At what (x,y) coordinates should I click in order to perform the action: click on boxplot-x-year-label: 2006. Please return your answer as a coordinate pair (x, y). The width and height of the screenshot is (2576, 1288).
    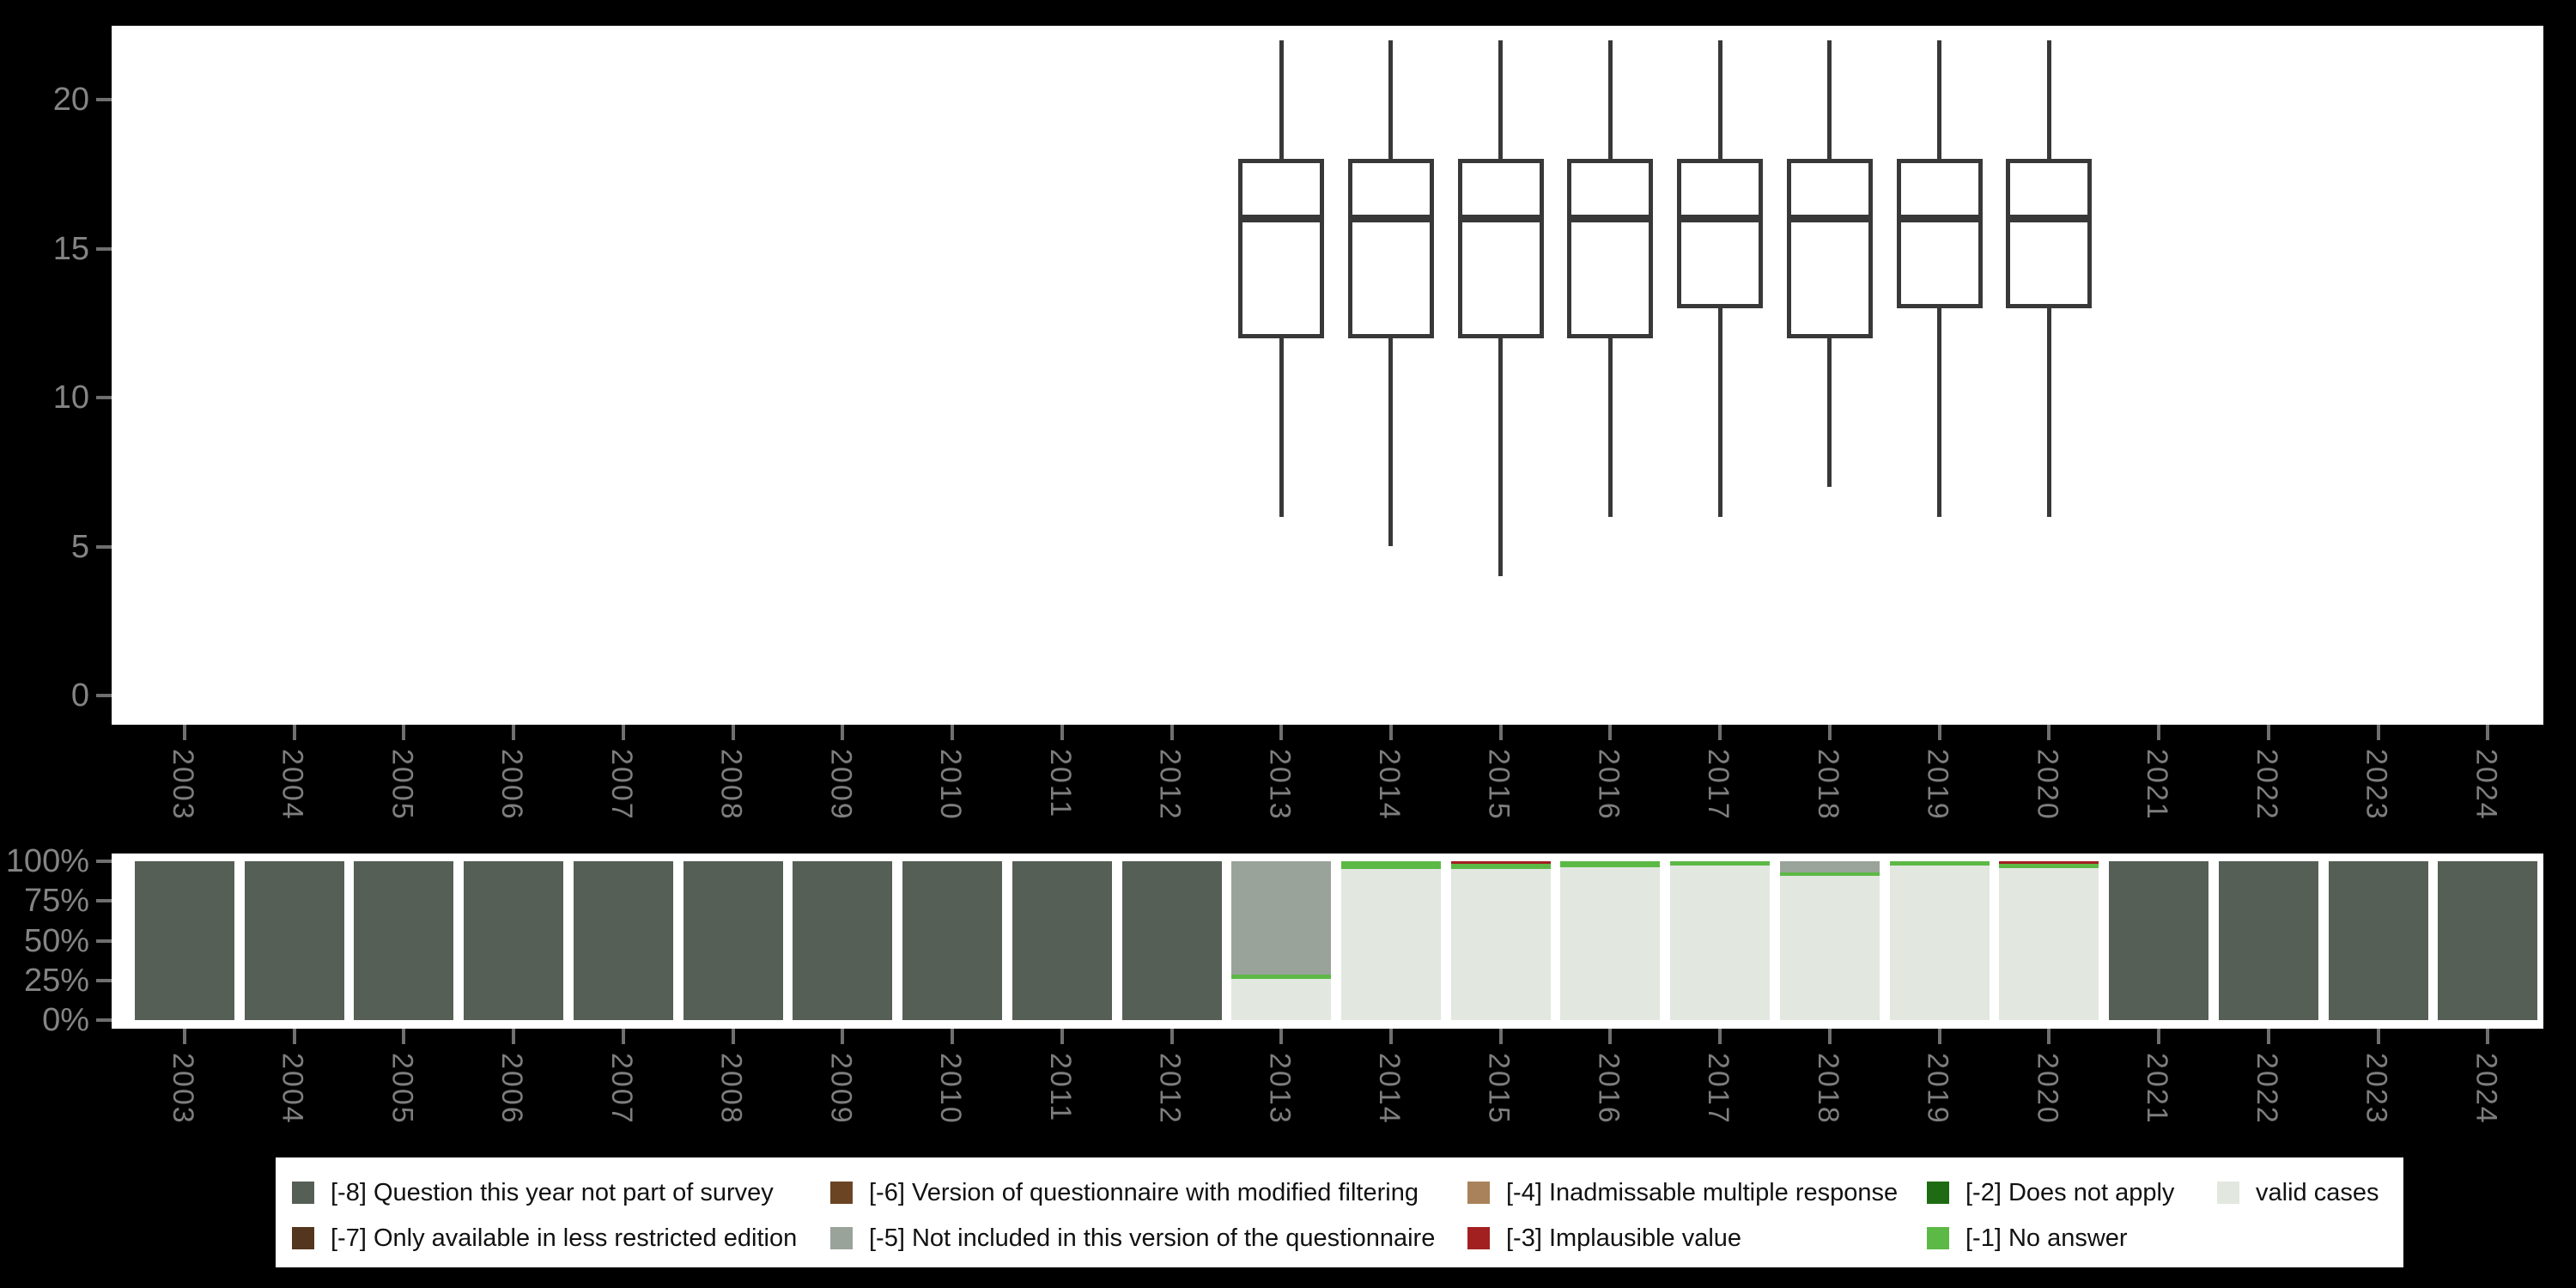
    Looking at the image, I should click on (512, 785).